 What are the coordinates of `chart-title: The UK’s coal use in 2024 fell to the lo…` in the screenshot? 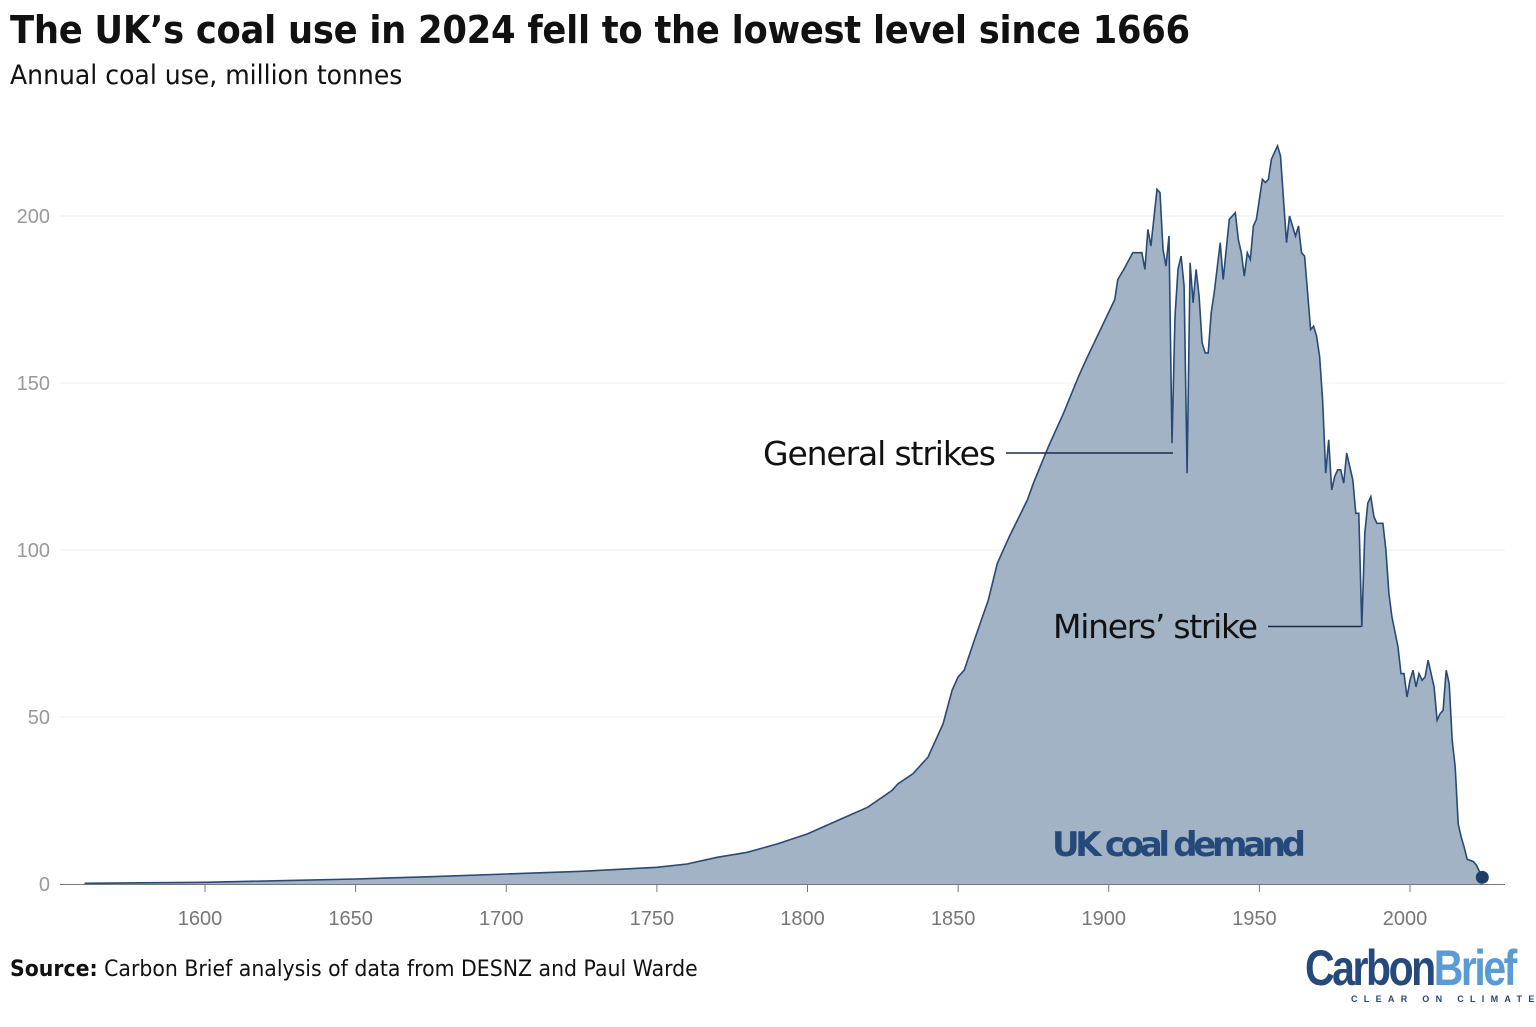 It's located at (600, 30).